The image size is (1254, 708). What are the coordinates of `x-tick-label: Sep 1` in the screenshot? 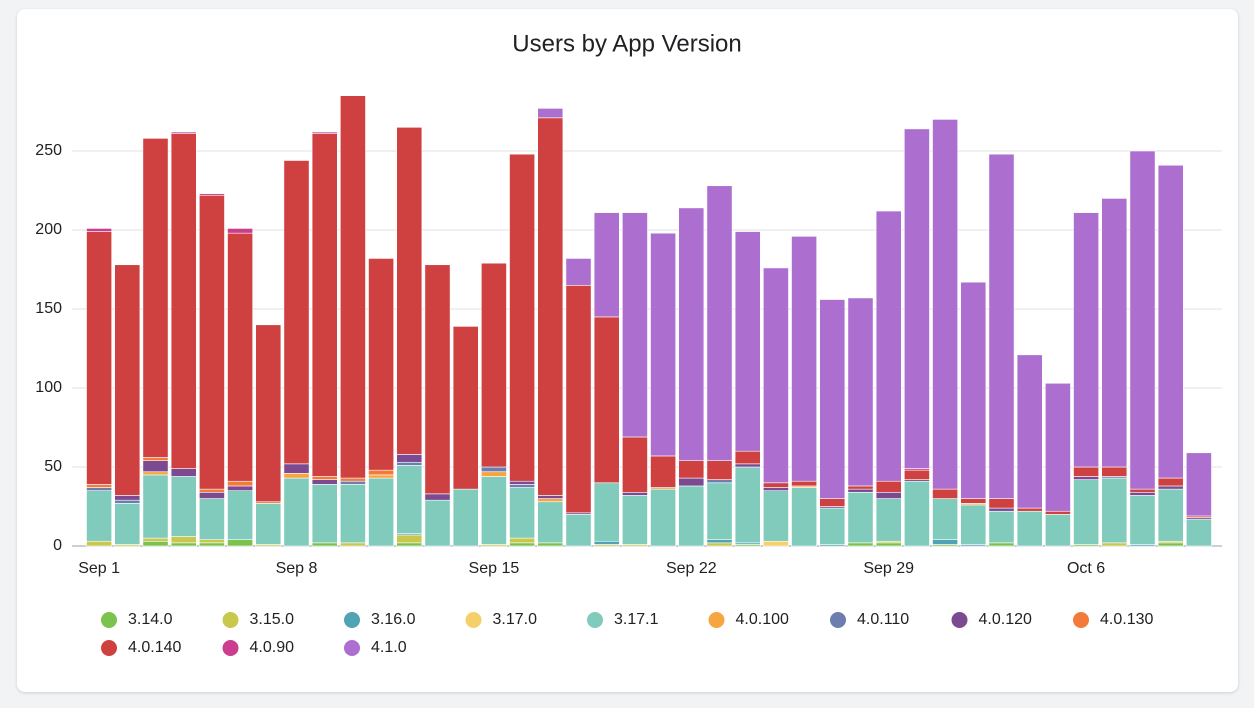 It's located at (99, 568).